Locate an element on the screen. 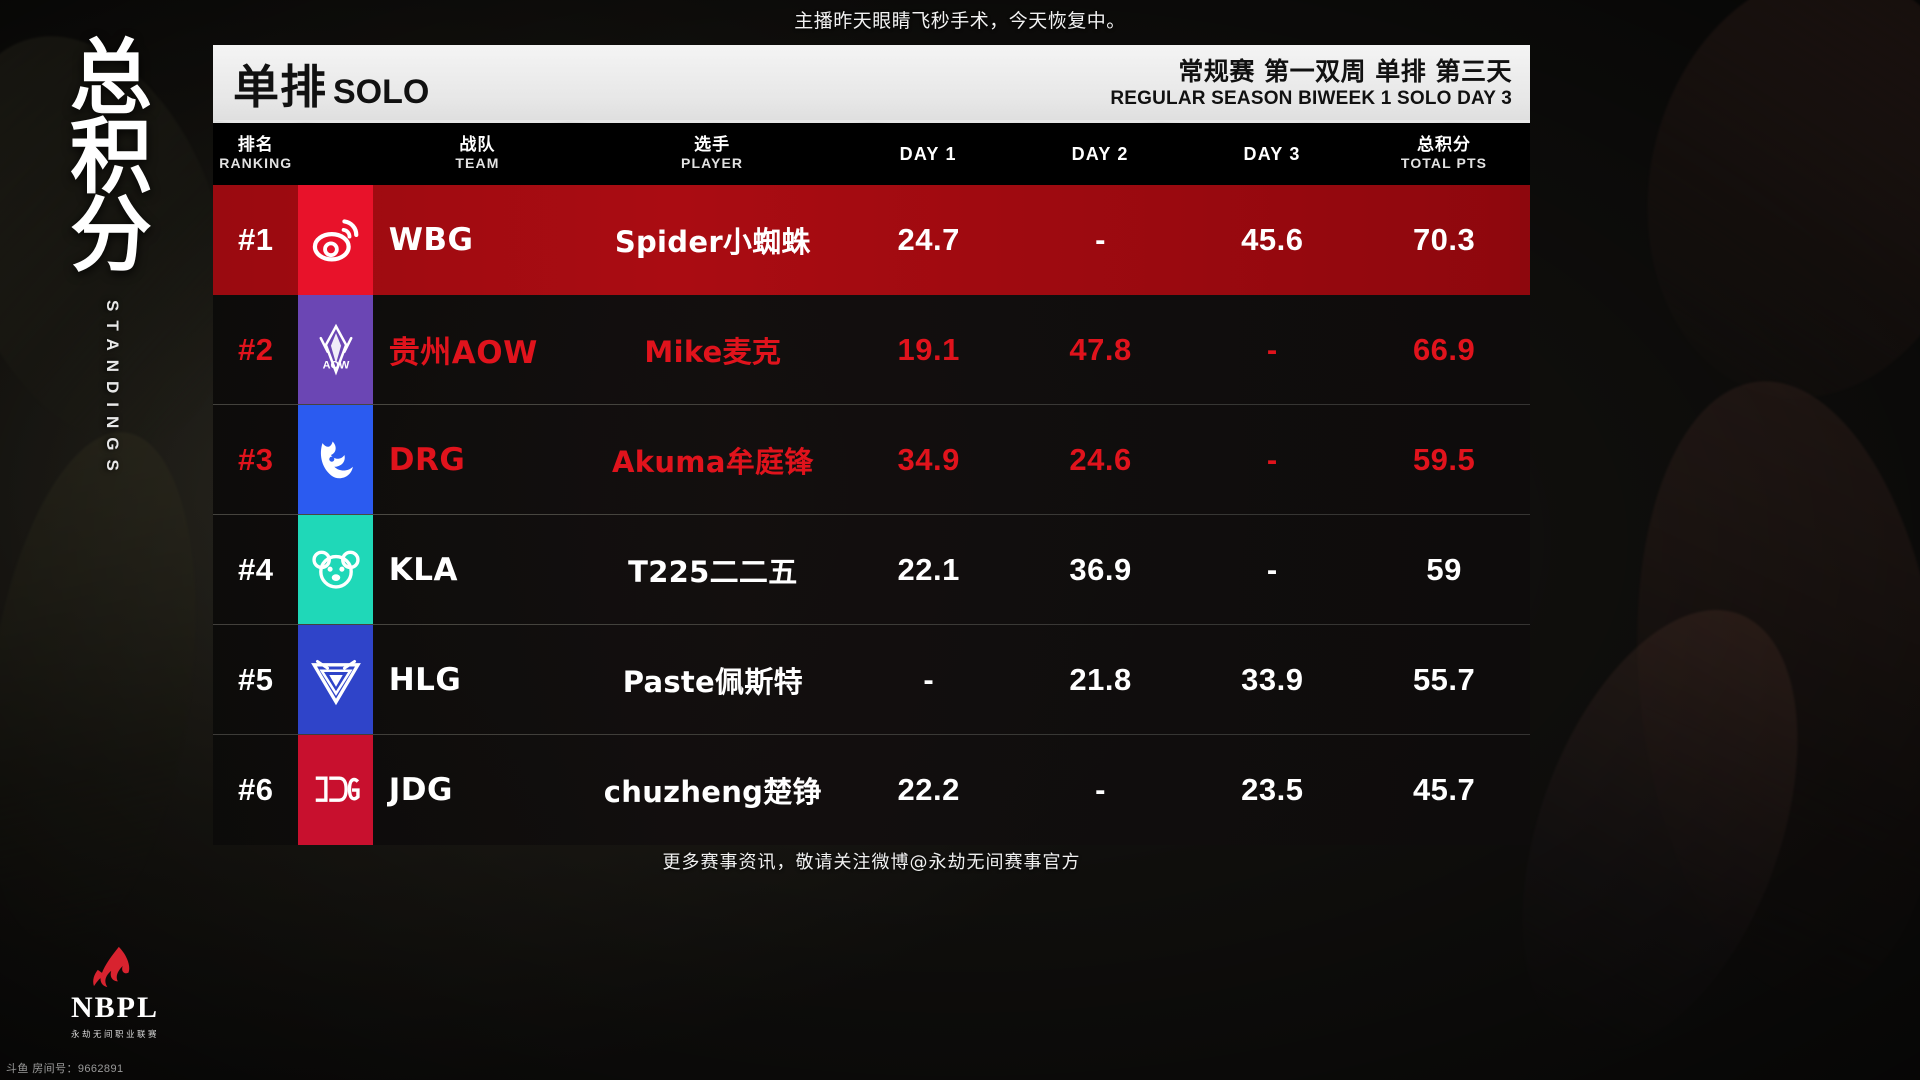 Image resolution: width=1920 pixels, height=1080 pixels. cell-day1-value: 22.1 is located at coordinates (928, 569).